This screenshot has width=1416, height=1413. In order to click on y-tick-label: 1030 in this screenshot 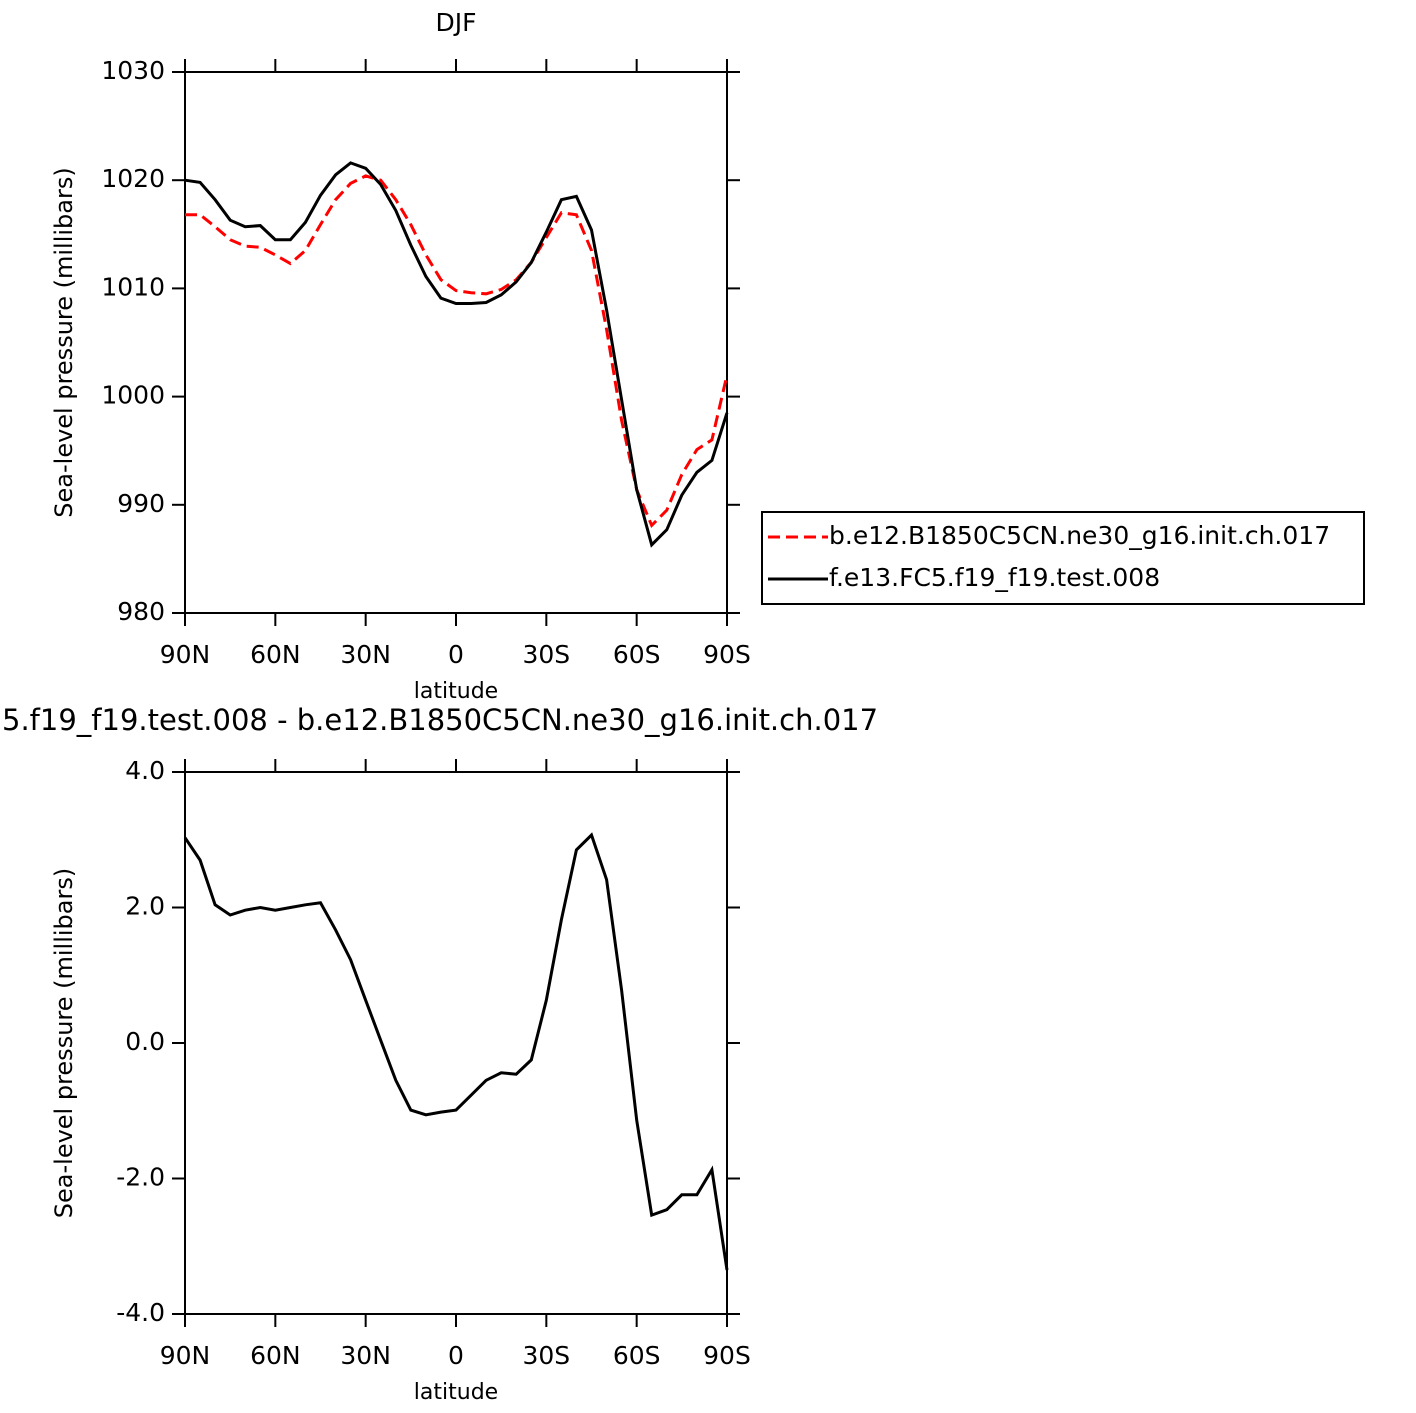, I will do `click(133, 70)`.